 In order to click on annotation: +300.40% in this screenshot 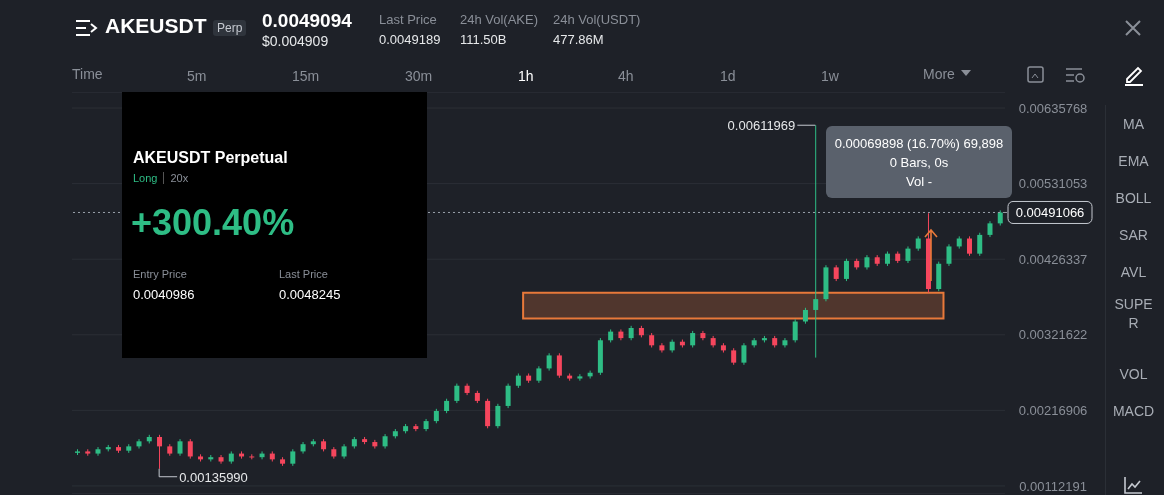, I will do `click(213, 223)`.